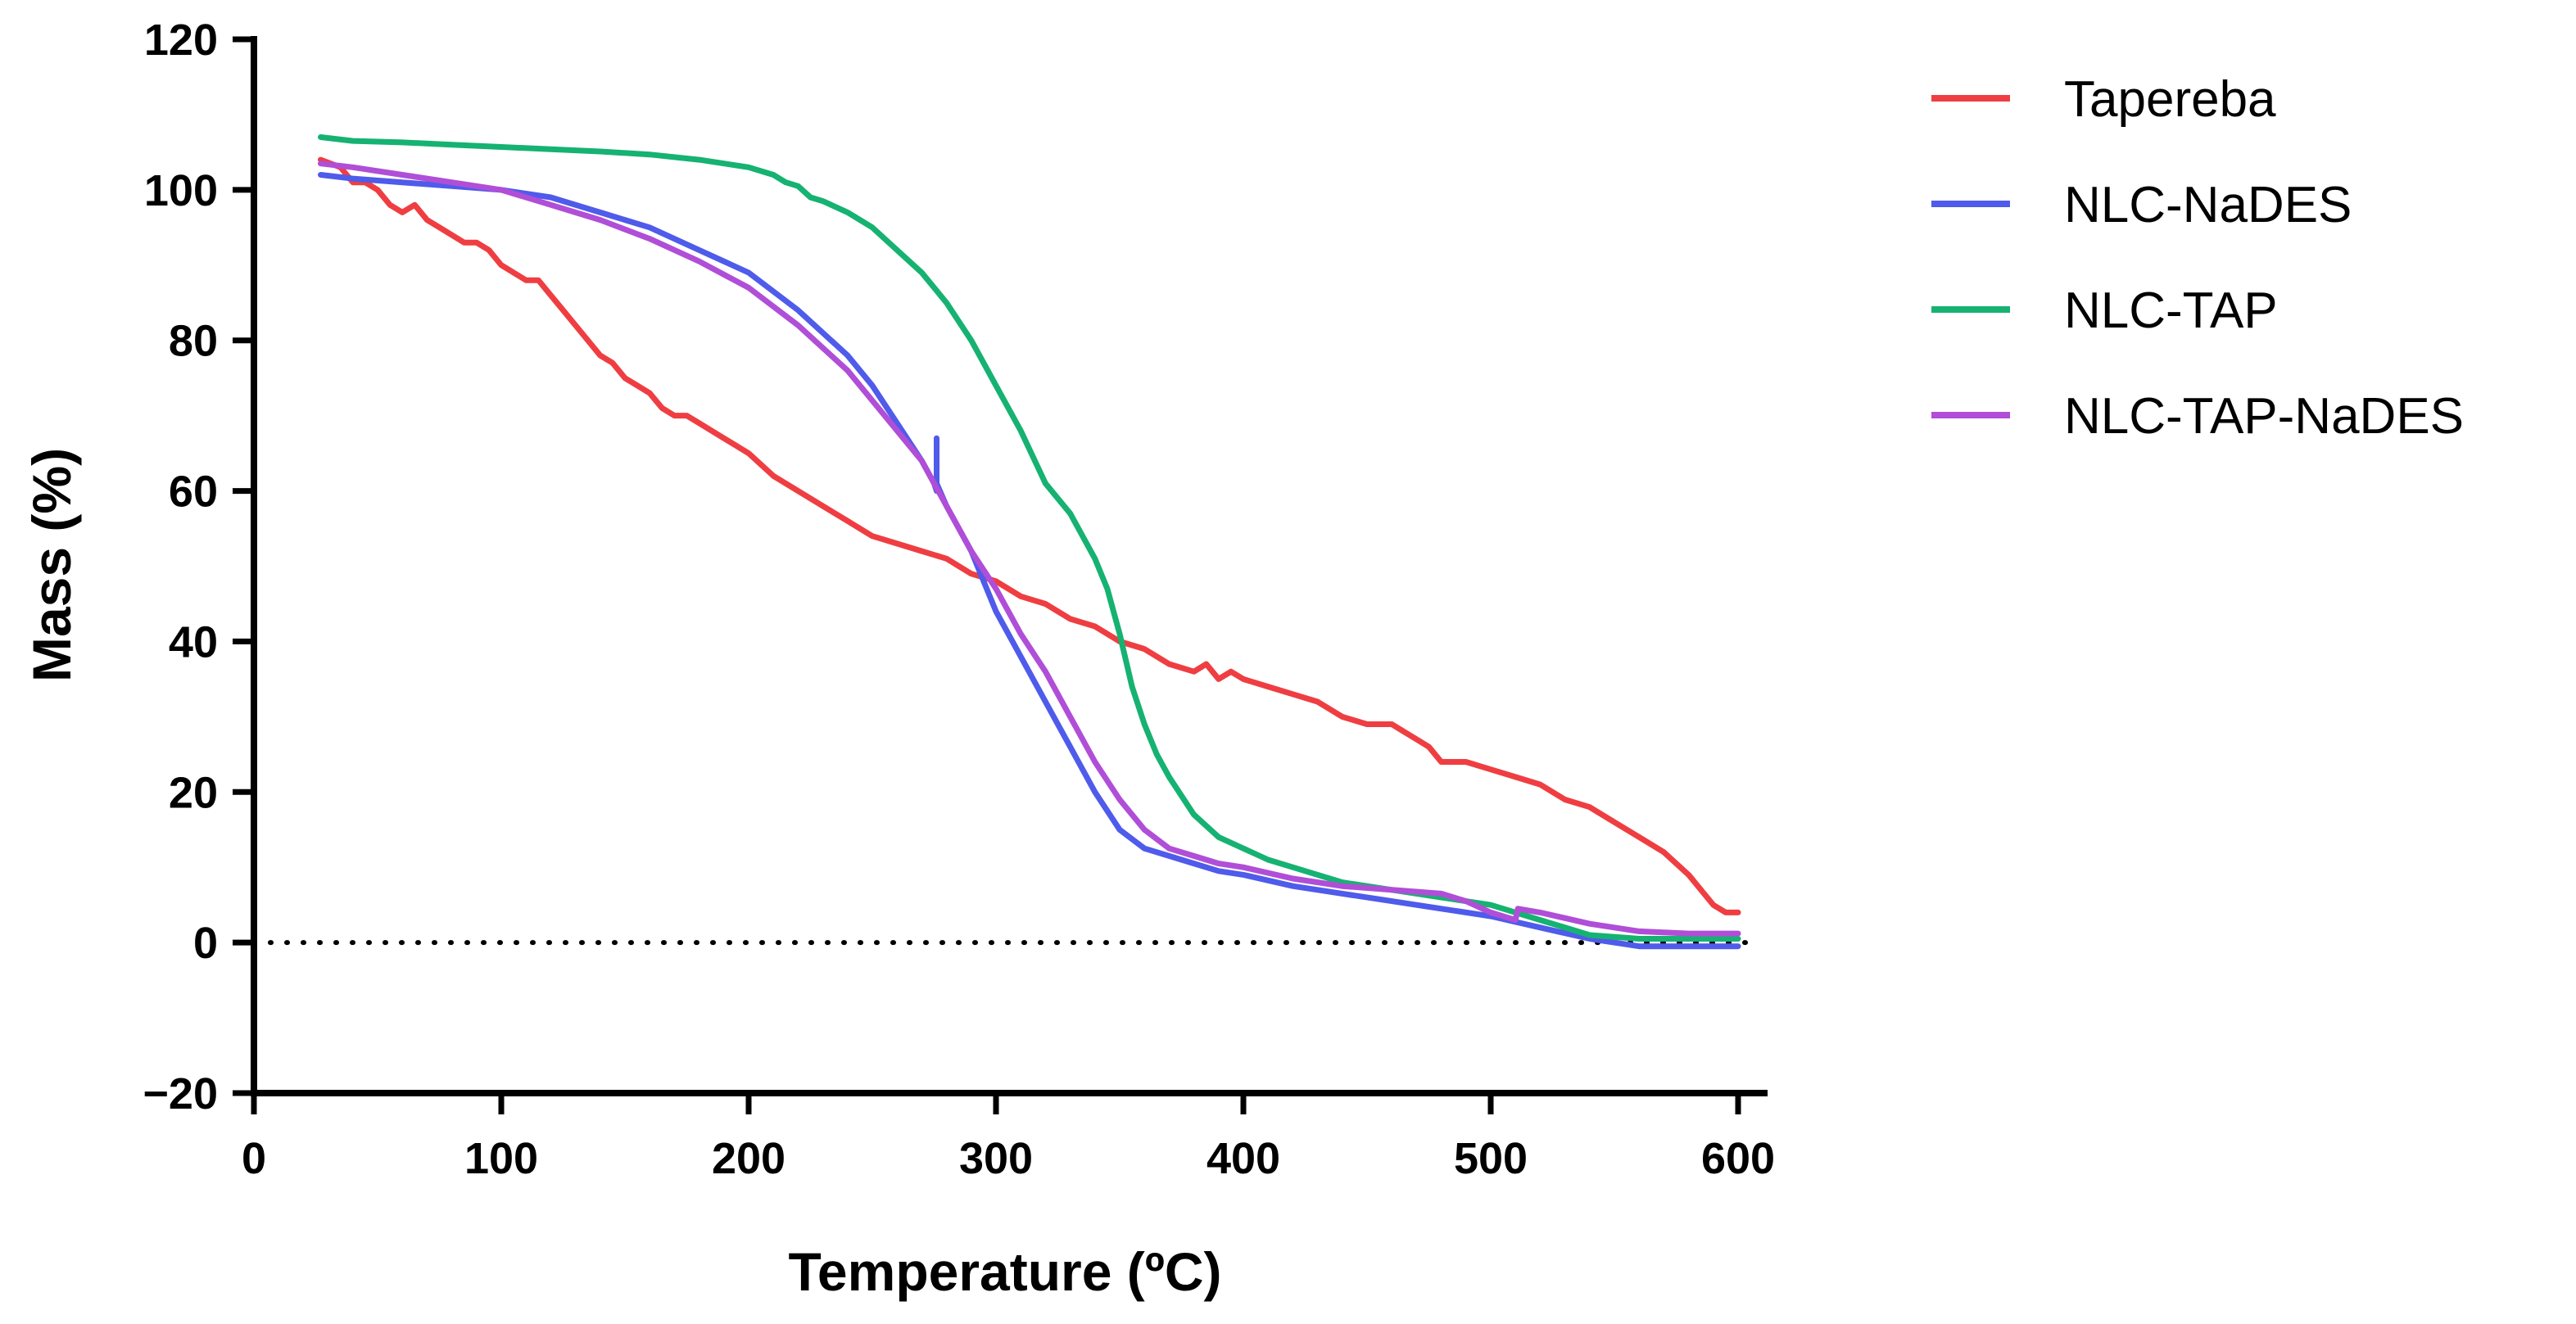  Describe the element at coordinates (501, 1158) in the screenshot. I see `x-tick-label: 100` at that location.